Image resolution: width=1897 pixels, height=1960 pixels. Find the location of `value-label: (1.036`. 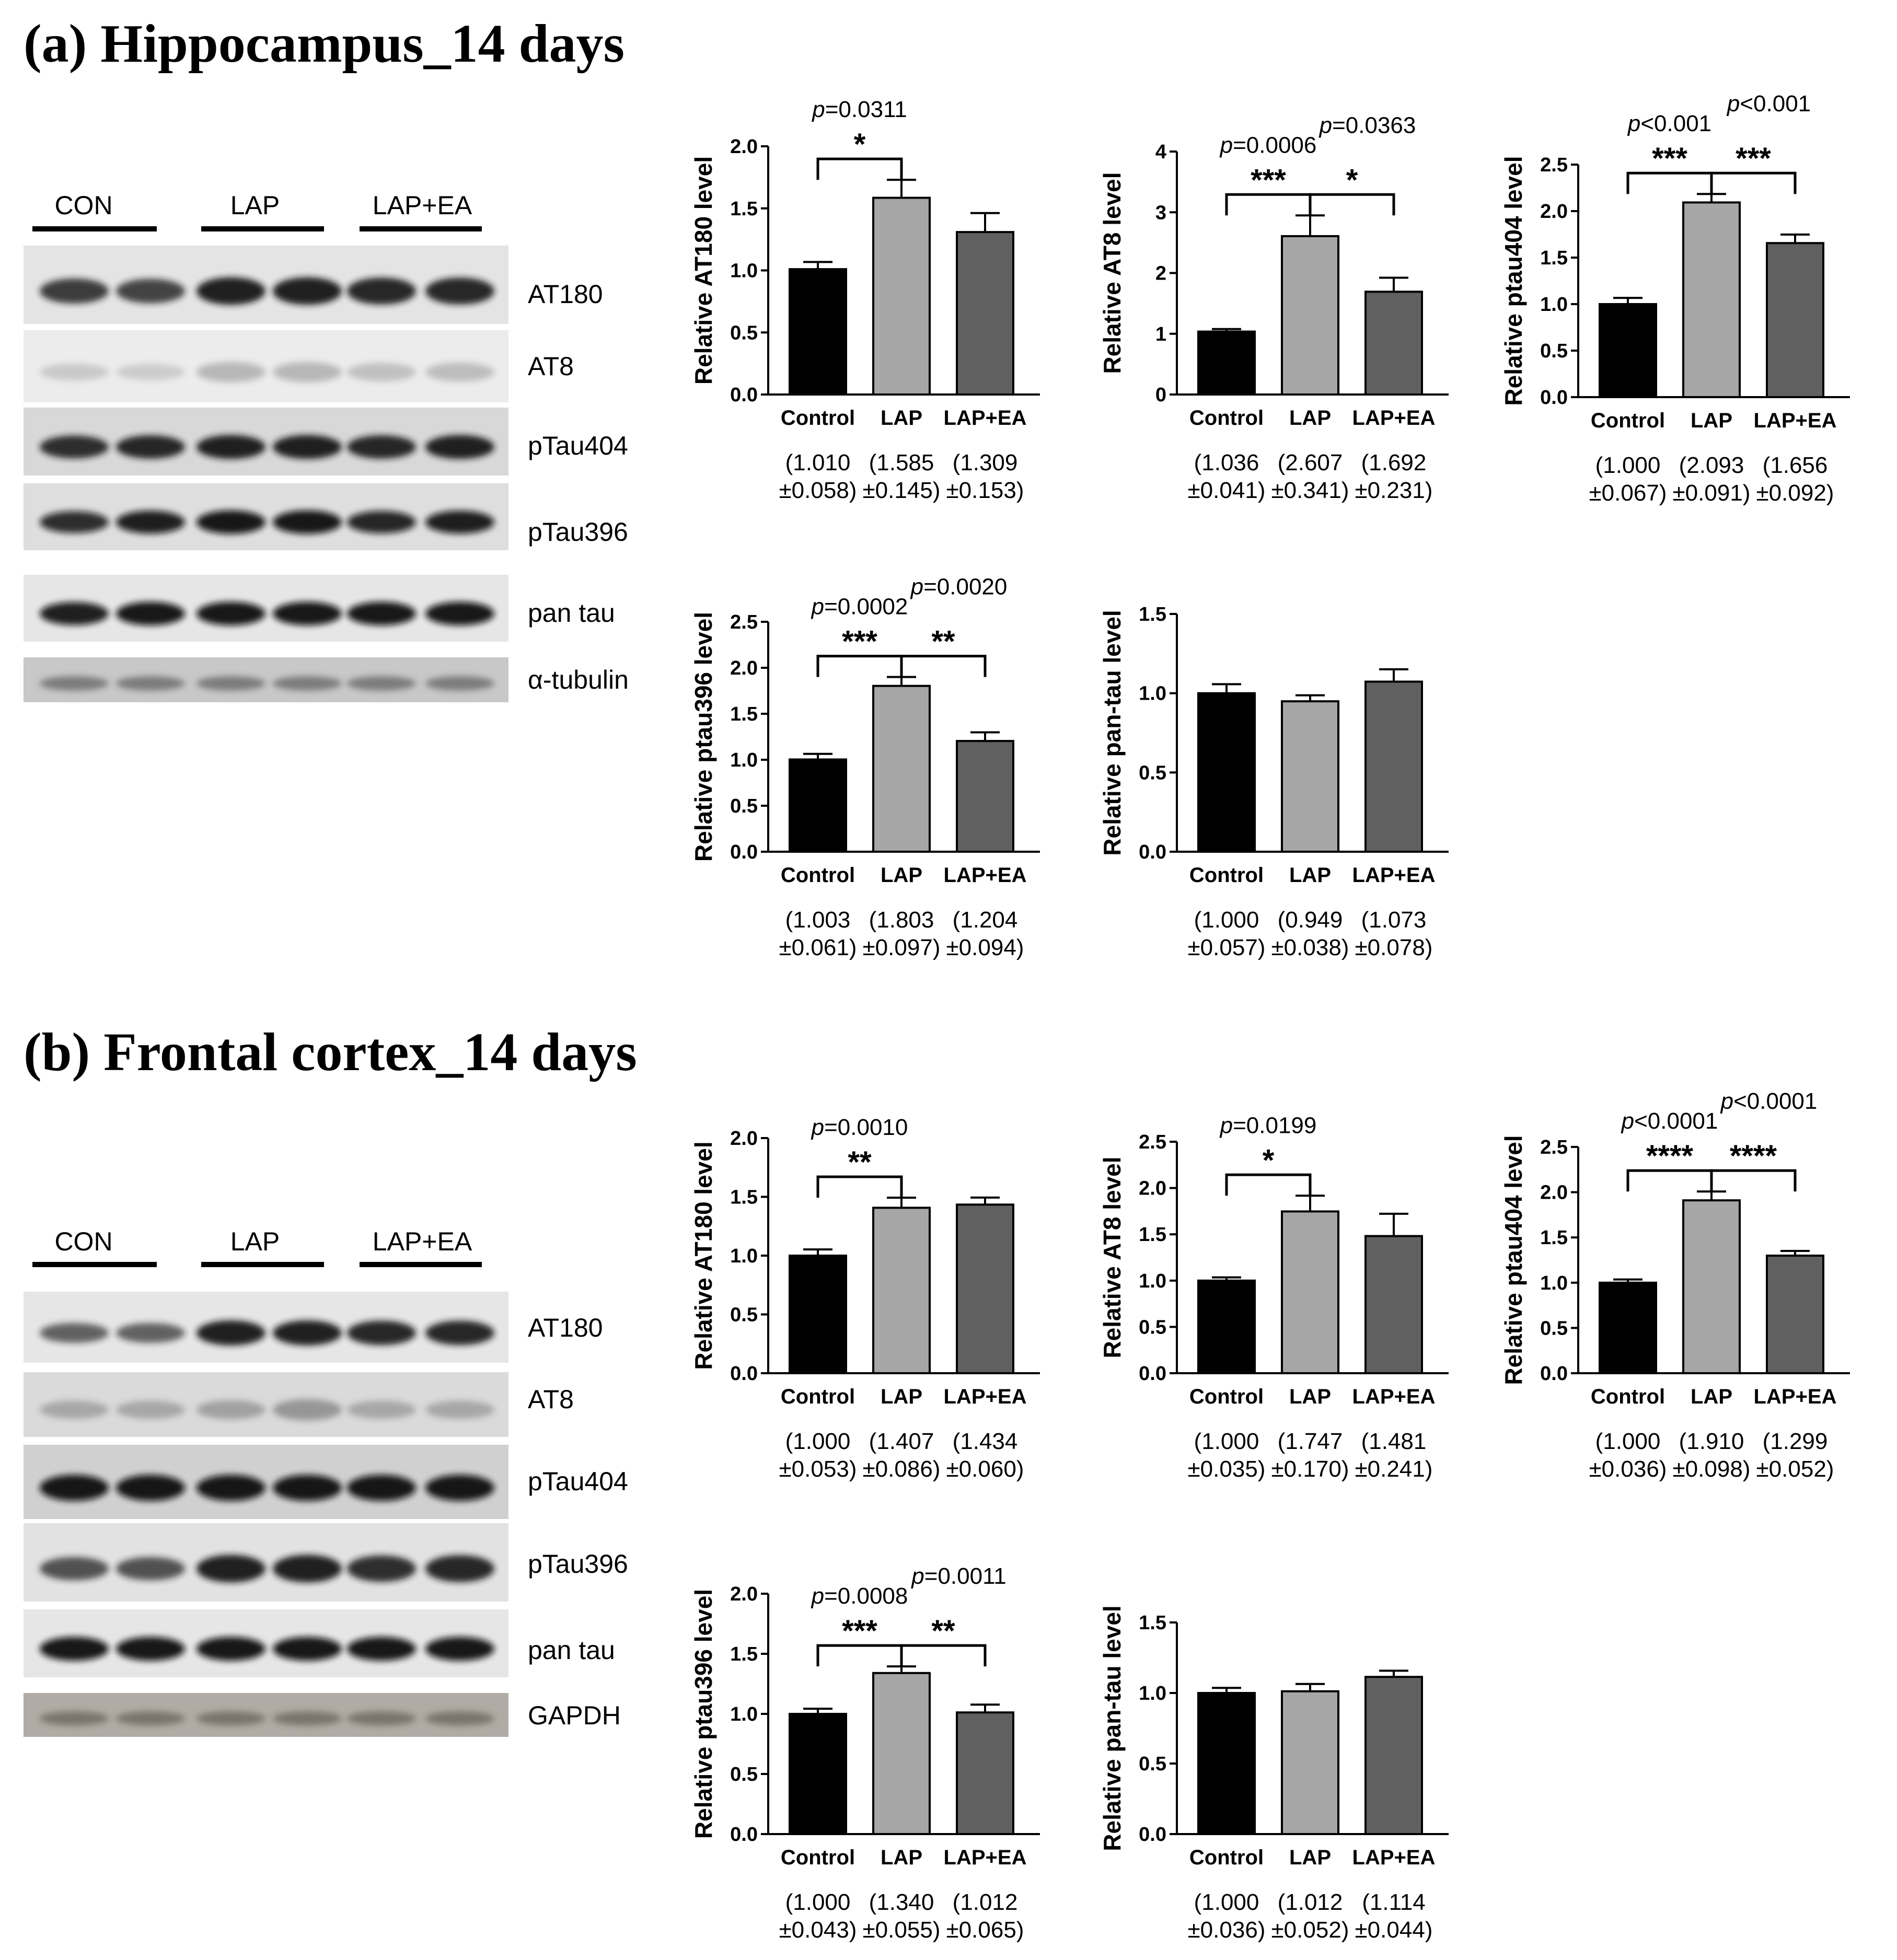

value-label: (1.036 is located at coordinates (1226, 462).